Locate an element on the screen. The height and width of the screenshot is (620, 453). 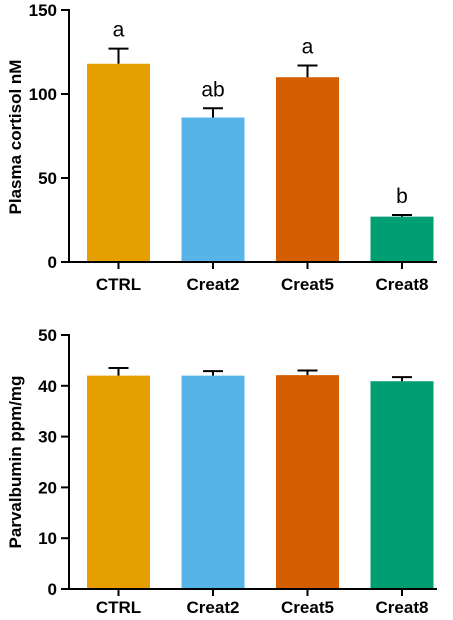
y-tick-label: 20 is located at coordinates (47, 487).